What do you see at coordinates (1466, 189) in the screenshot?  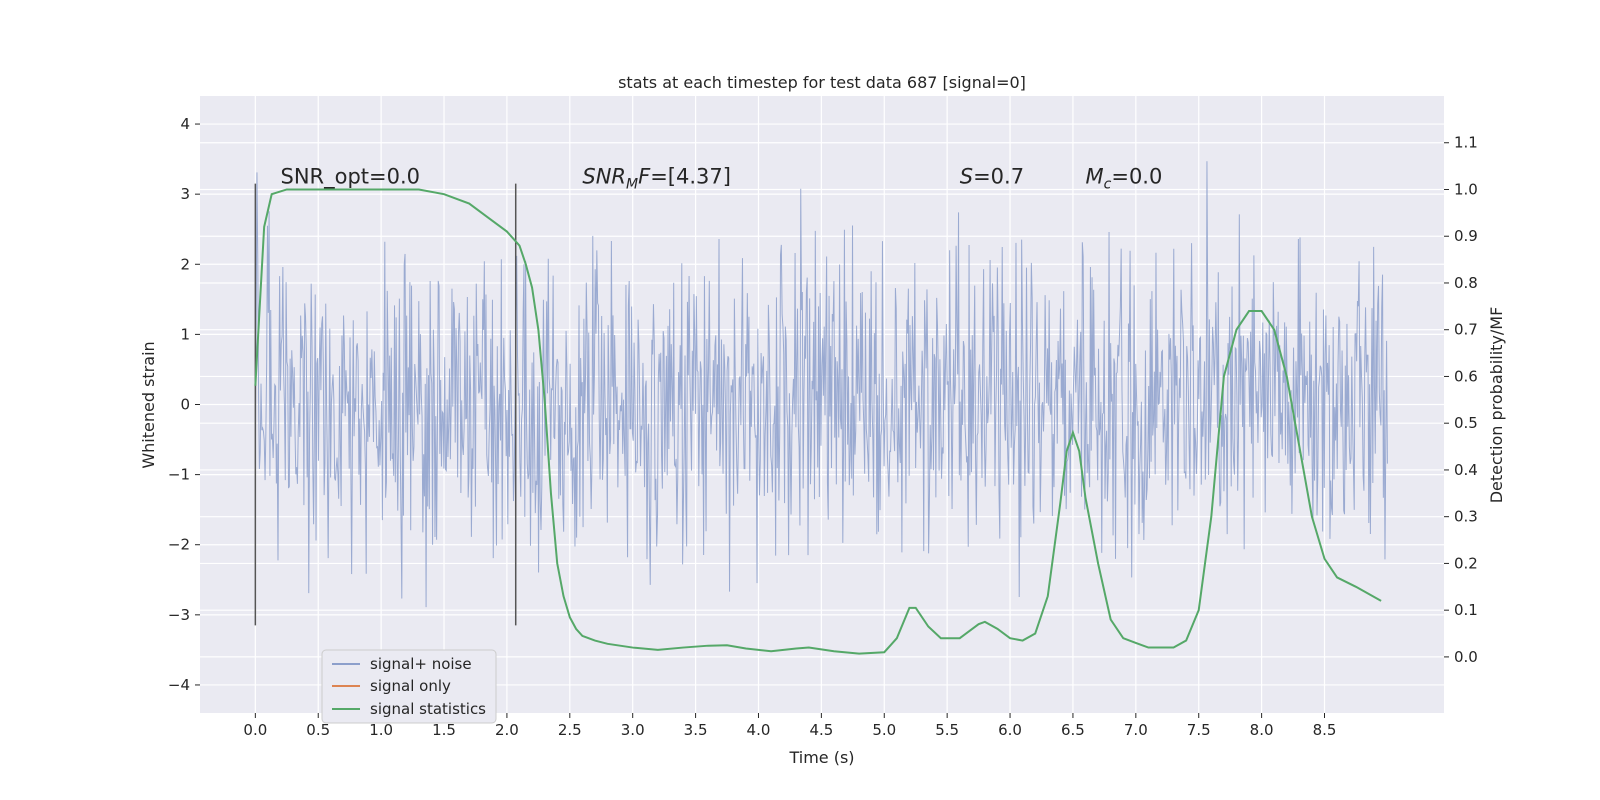 I see `y-right-tick-label: 1.0` at bounding box center [1466, 189].